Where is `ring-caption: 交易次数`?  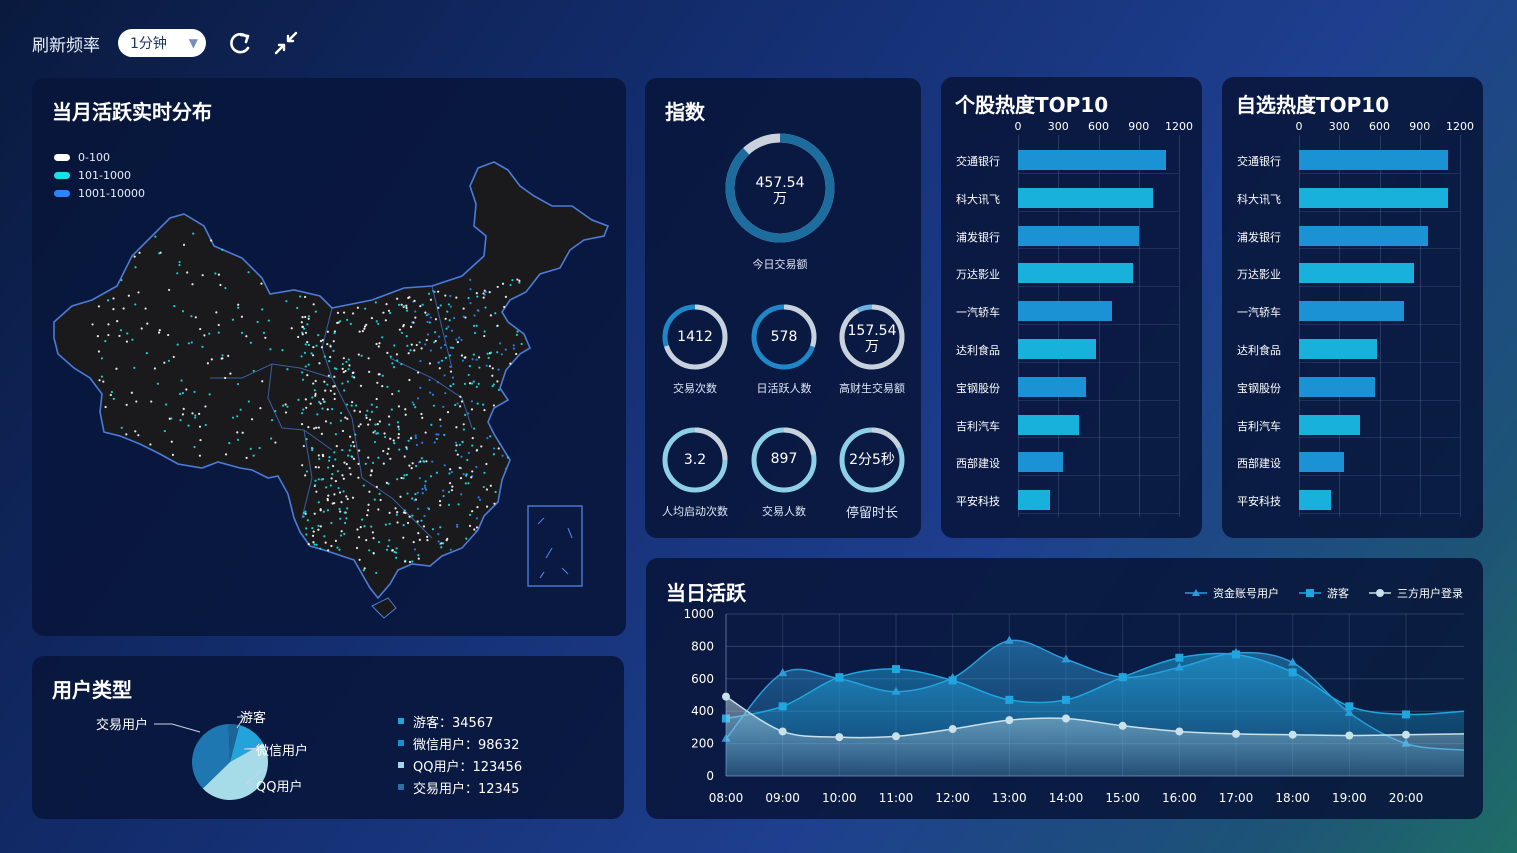 ring-caption: 交易次数 is located at coordinates (695, 388).